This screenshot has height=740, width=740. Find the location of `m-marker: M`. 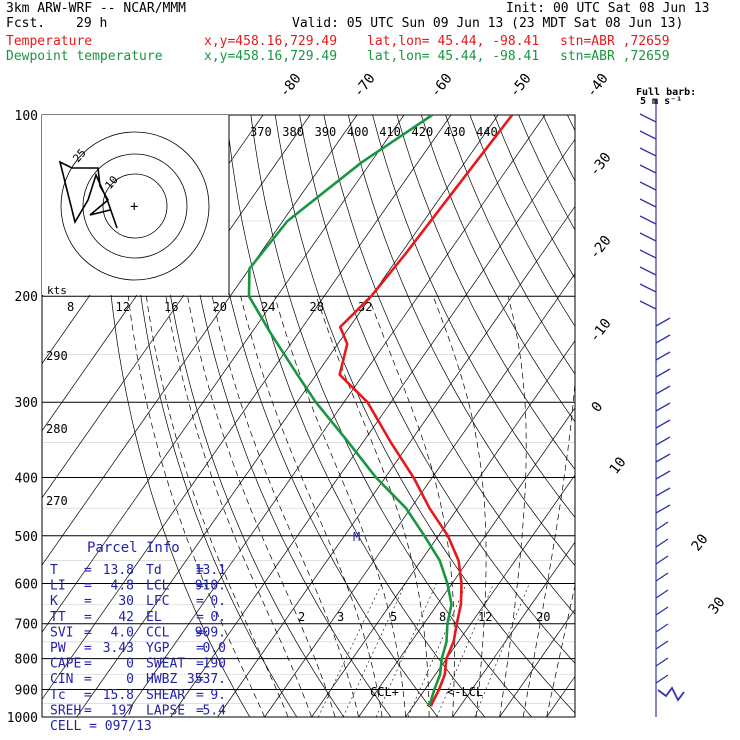

m-marker: M is located at coordinates (356, 537).